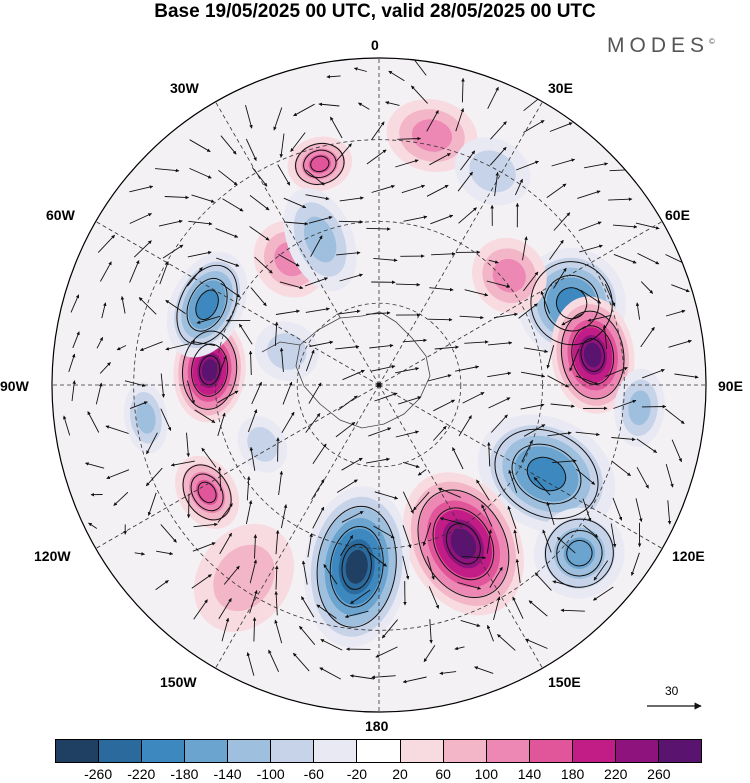 The image size is (750, 783). What do you see at coordinates (98, 774) in the screenshot?
I see `colorbar-tick-label: -260` at bounding box center [98, 774].